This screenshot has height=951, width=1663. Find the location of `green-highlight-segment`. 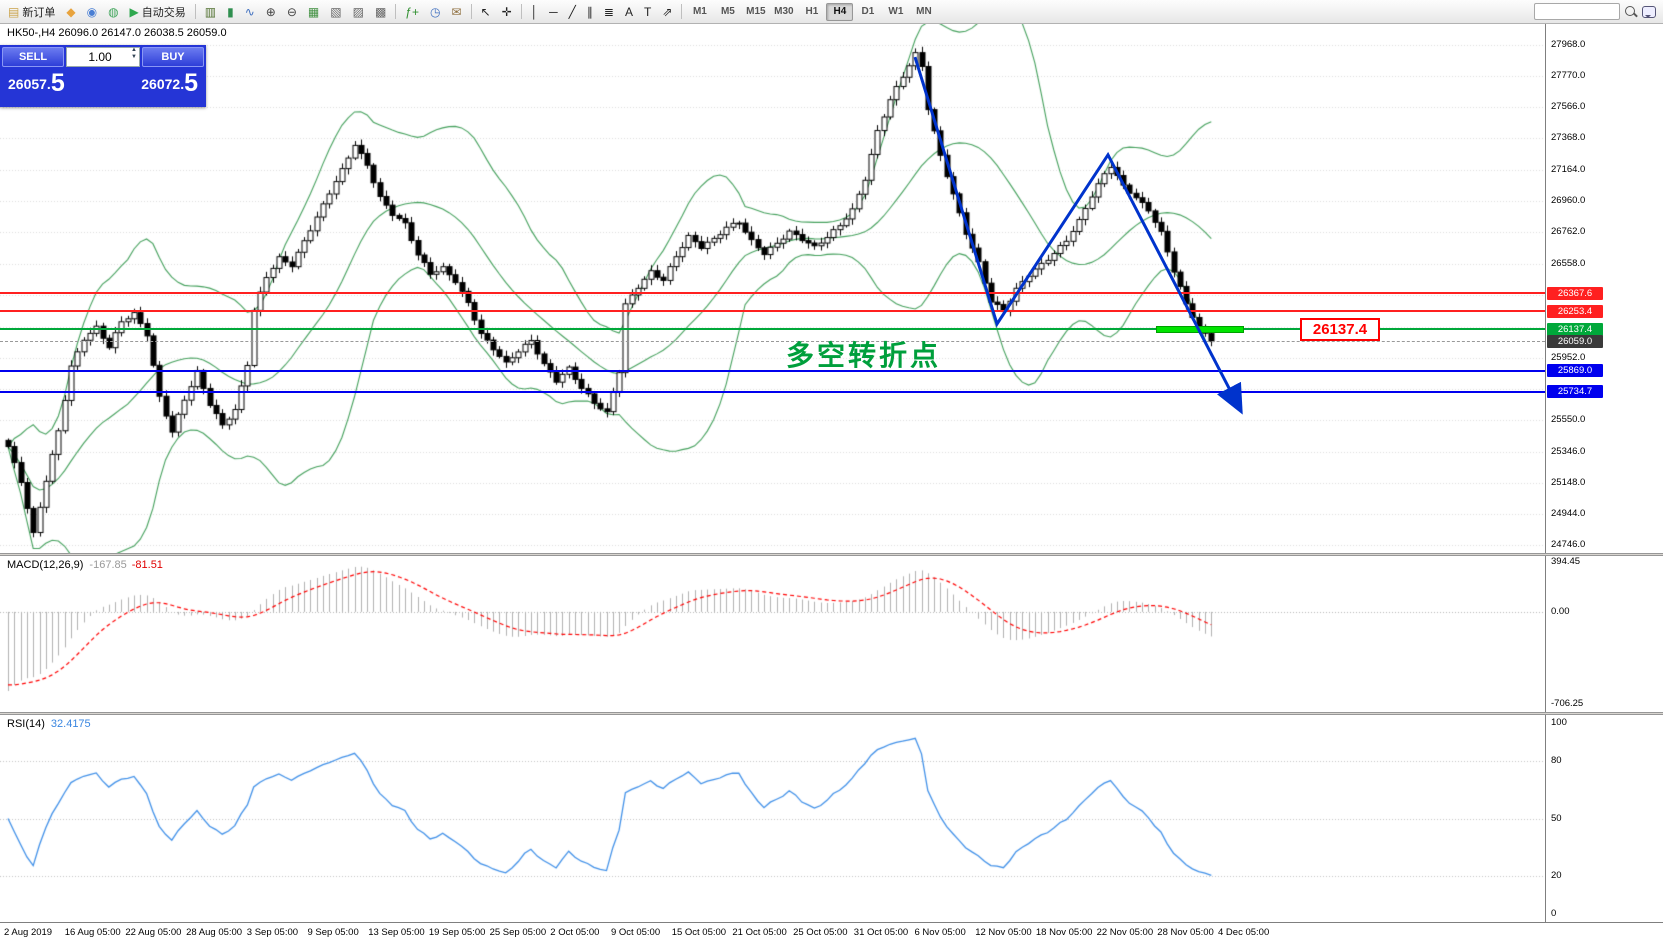

green-highlight-segment is located at coordinates (1200, 329).